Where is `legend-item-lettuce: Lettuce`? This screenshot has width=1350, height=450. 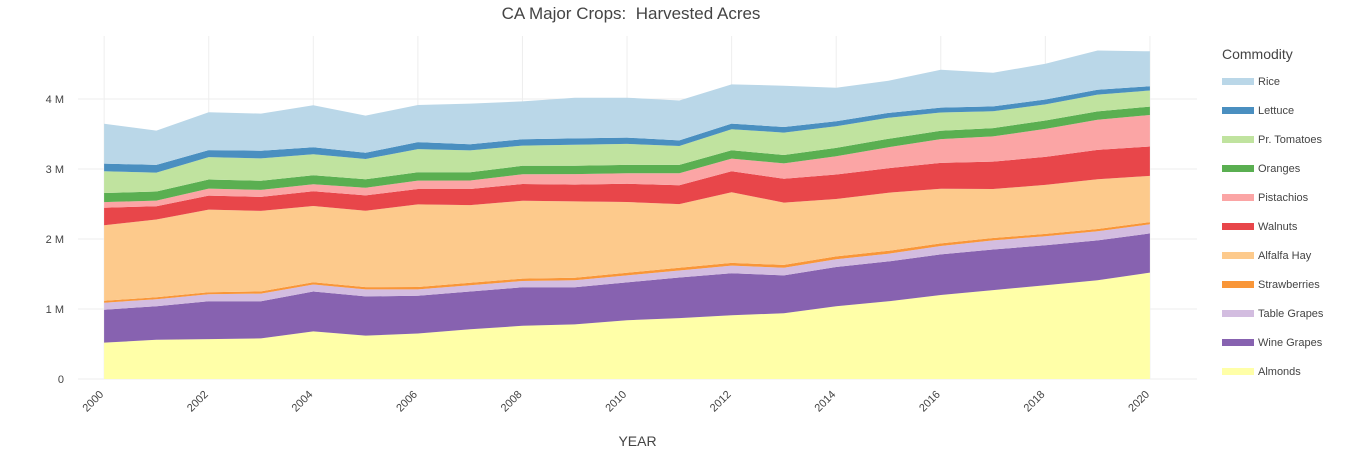
legend-item-lettuce: Lettuce is located at coordinates (1284, 110).